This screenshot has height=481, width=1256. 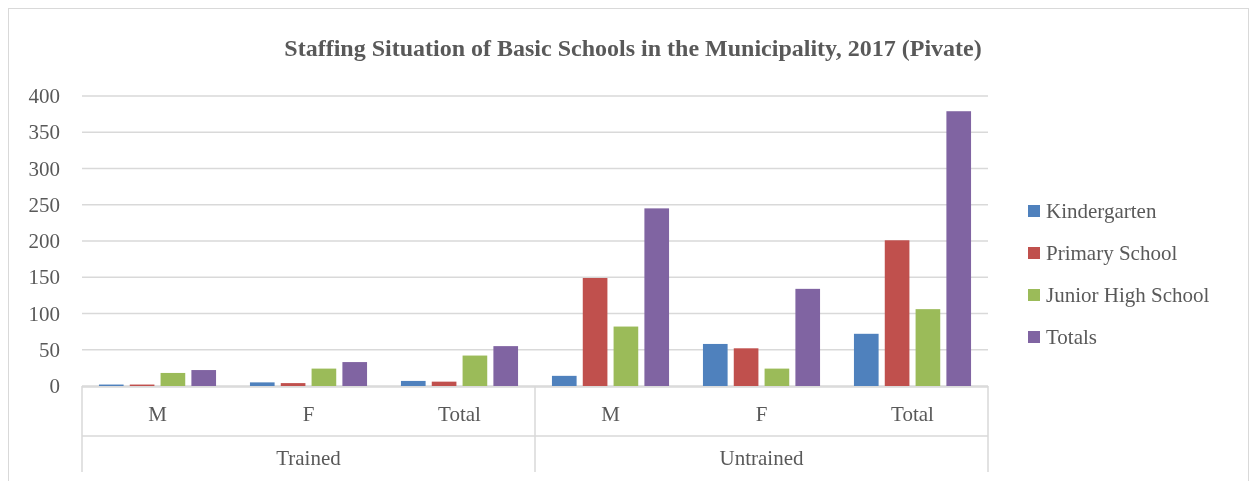 I want to click on y-tick-label: 150, so click(x=44, y=277).